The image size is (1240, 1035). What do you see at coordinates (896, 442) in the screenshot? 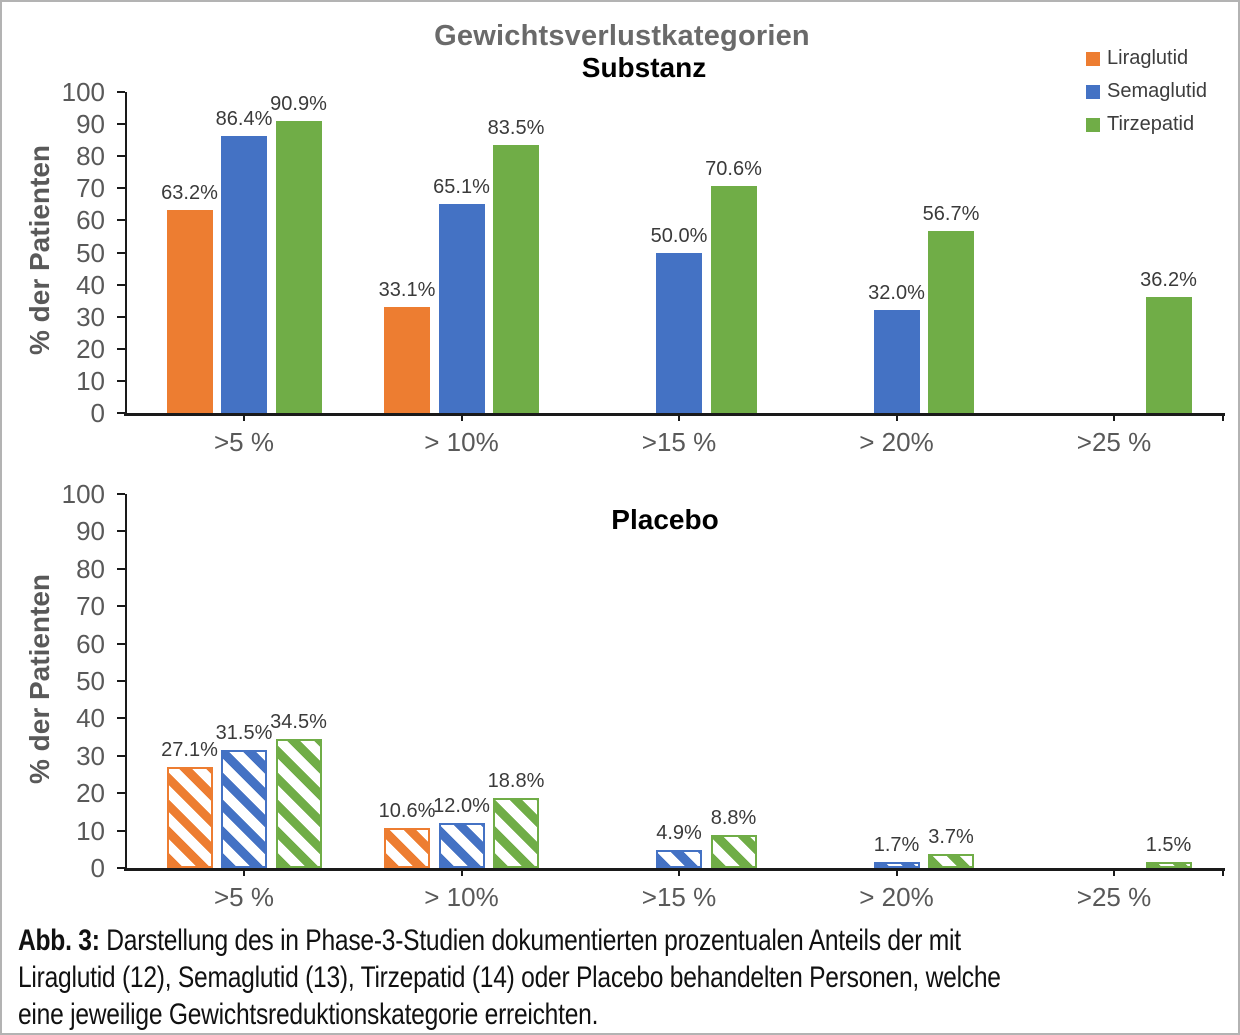
I see `x-tick-label: > 20%` at bounding box center [896, 442].